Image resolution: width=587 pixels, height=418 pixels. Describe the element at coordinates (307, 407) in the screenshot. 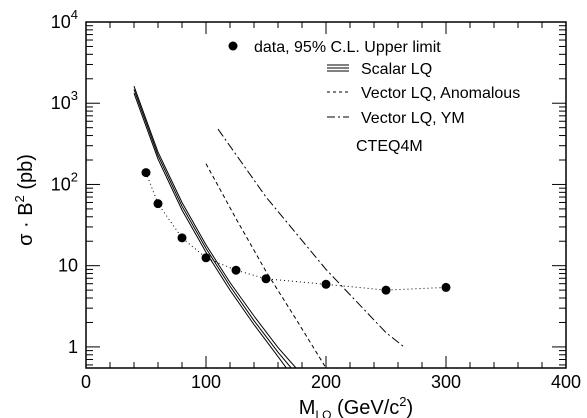

I see `x-axis-title-main: M` at that location.